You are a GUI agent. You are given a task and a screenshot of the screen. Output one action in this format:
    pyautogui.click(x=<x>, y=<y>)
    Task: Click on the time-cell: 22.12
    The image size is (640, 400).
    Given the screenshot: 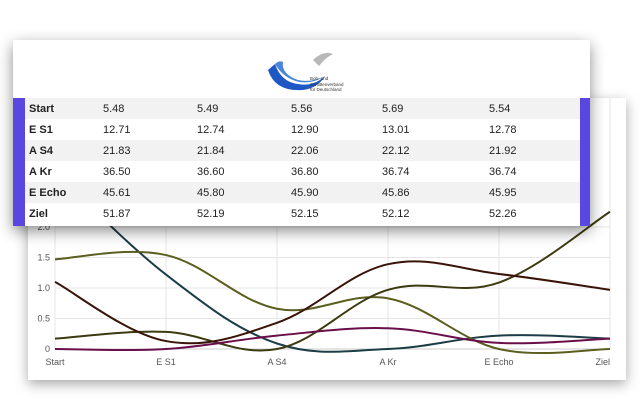 What is the action you would take?
    pyautogui.click(x=396, y=150)
    